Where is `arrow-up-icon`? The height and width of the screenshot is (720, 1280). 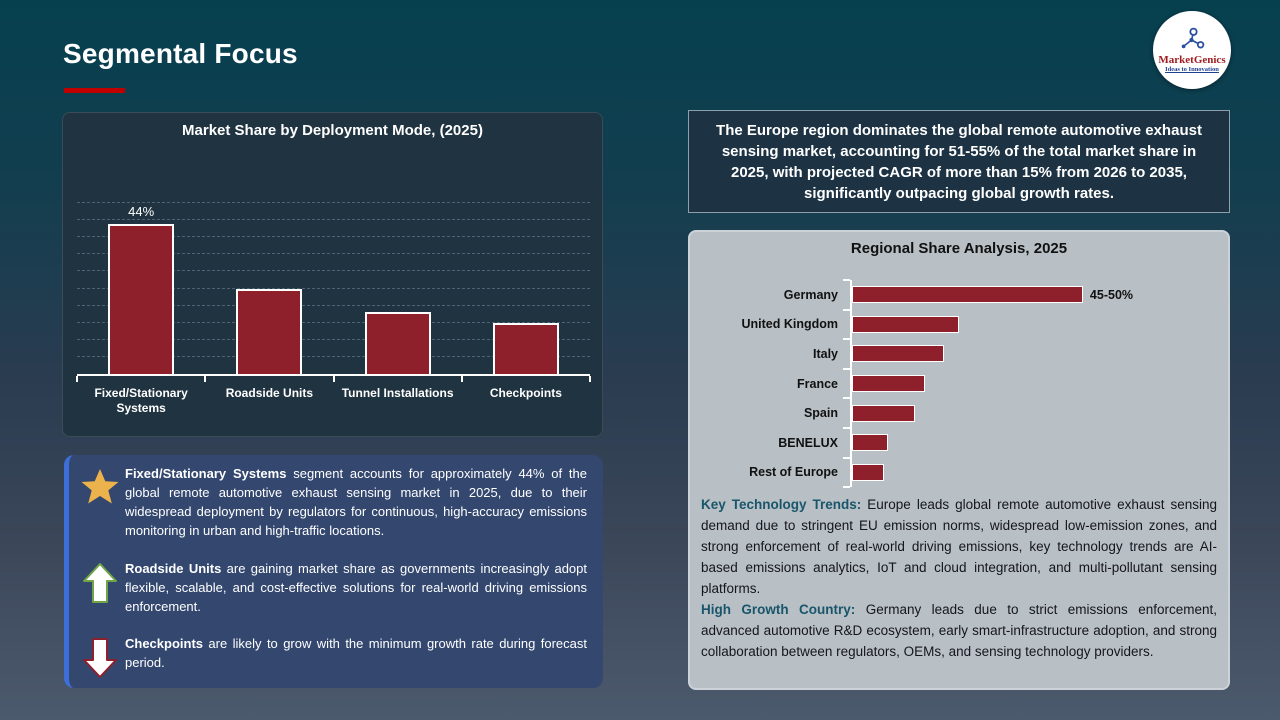
arrow-up-icon is located at coordinates (100, 581).